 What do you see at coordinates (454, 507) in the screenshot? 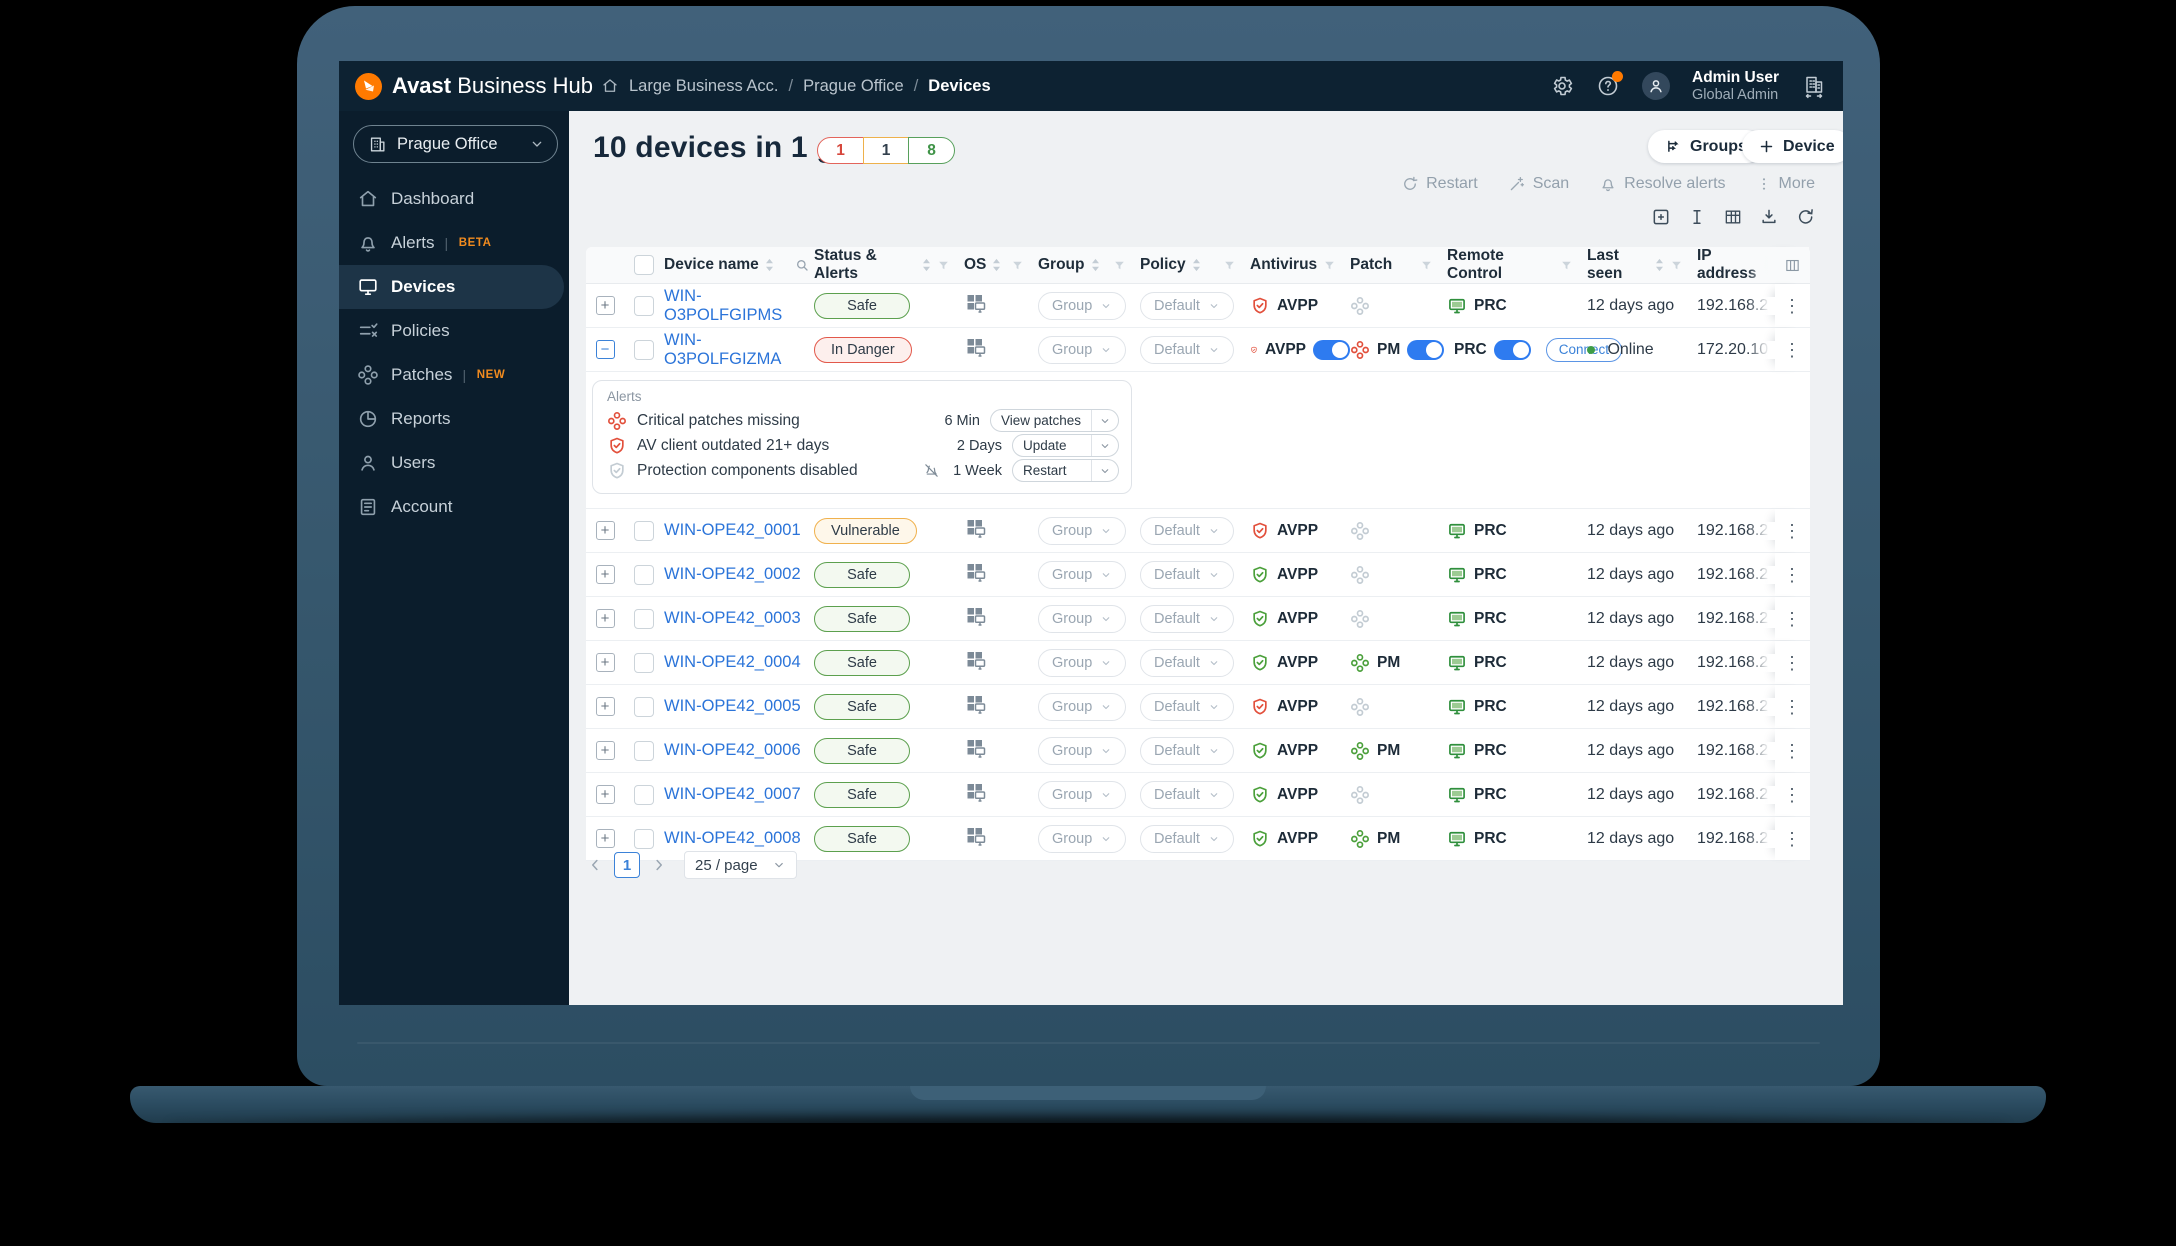
I see `sidebar-item-account: Account` at bounding box center [454, 507].